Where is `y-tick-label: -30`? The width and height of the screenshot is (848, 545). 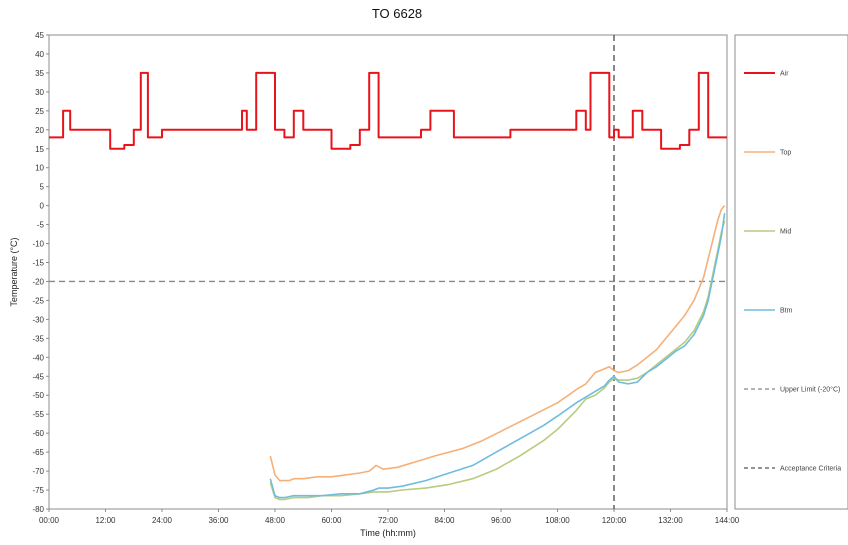
y-tick-label: -30 is located at coordinates (38, 319).